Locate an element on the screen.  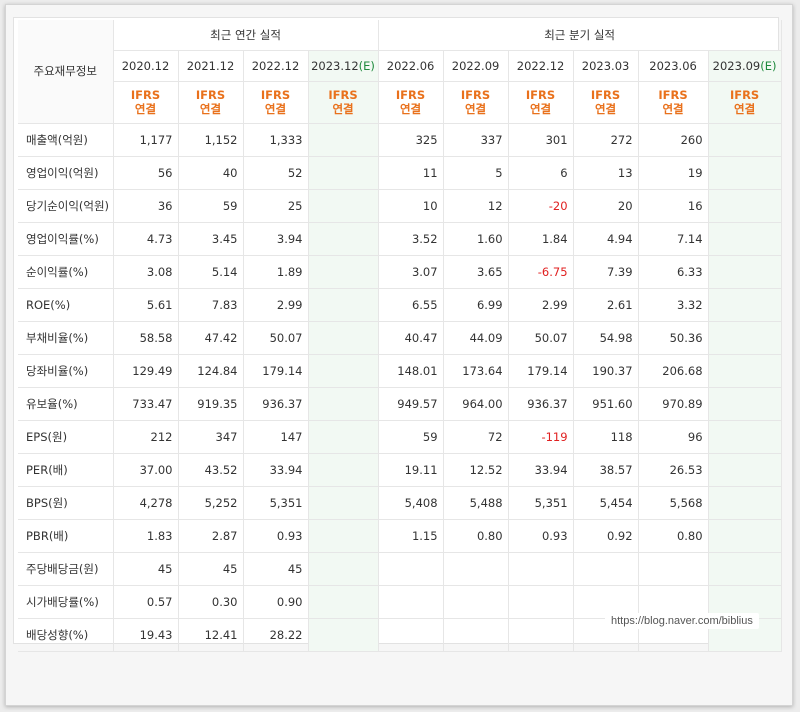
value-cell: 25 is located at coordinates (276, 206).